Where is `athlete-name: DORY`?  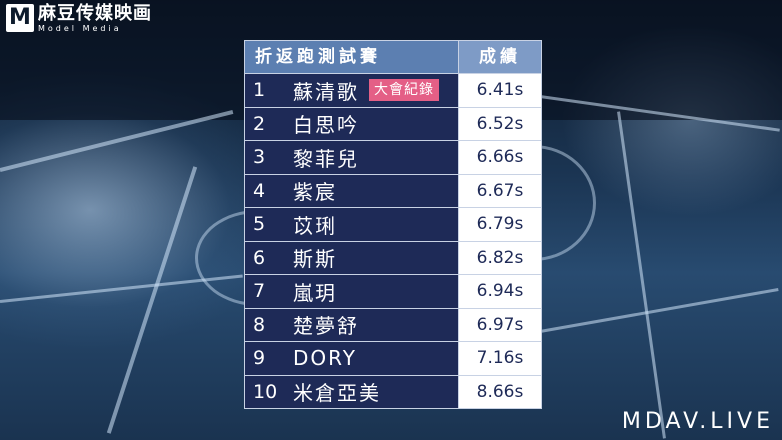
athlete-name: DORY is located at coordinates (325, 358).